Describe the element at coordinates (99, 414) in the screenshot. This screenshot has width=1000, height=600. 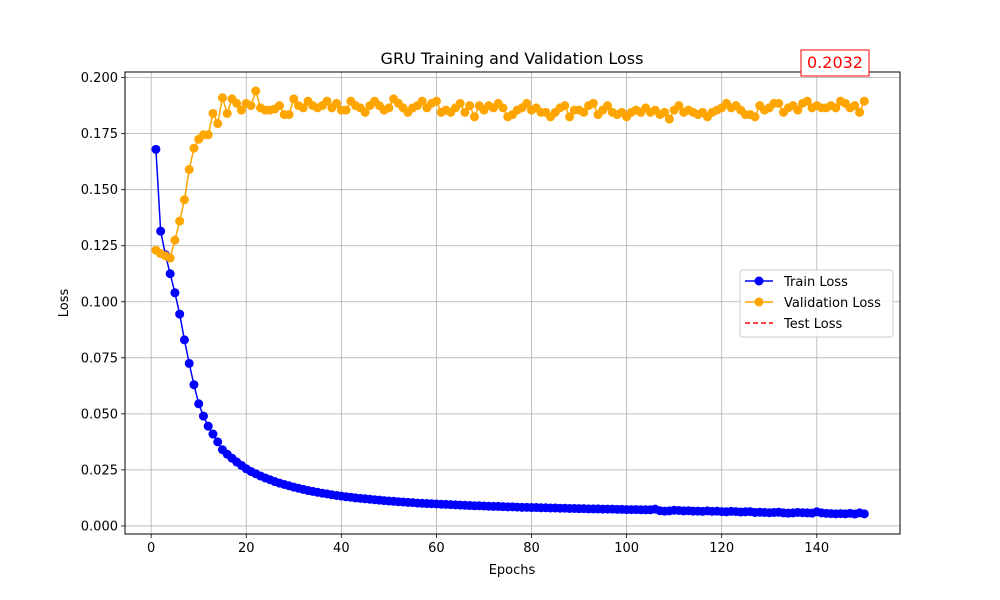
I see `y-tick-label: 0.050` at that location.